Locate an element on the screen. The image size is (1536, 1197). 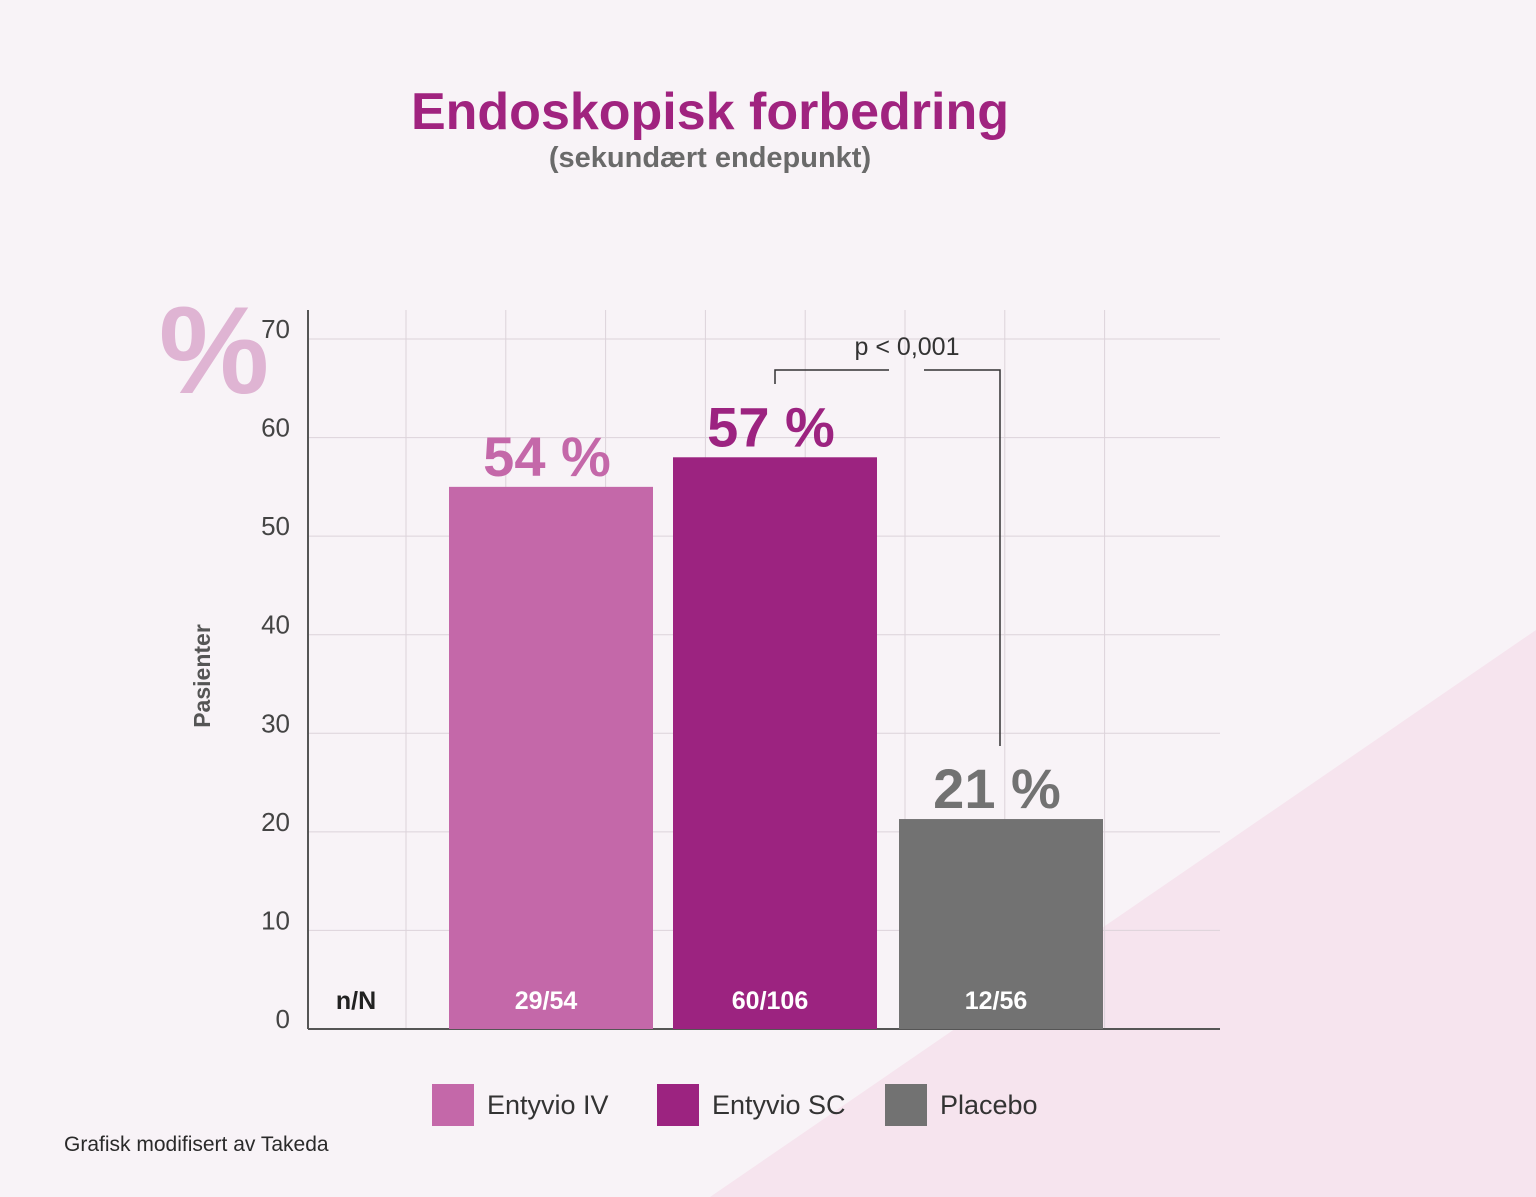
legend-label-entyvio-sc: Entyvio SC is located at coordinates (779, 1104).